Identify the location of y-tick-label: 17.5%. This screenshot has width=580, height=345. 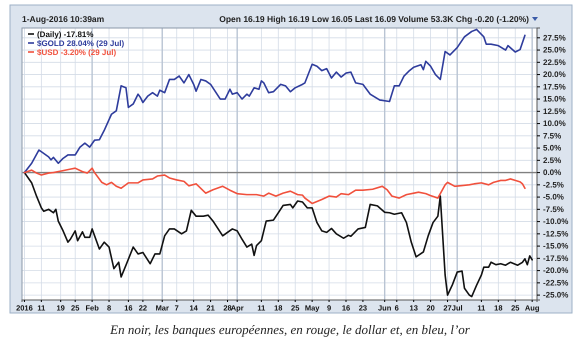
(554, 87).